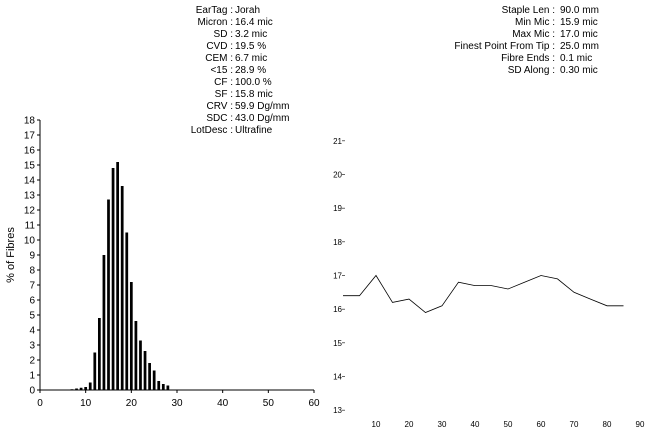 Image resolution: width=650 pixels, height=436 pixels. I want to click on staple-stat-label: Fibre Ends :, so click(528, 58).